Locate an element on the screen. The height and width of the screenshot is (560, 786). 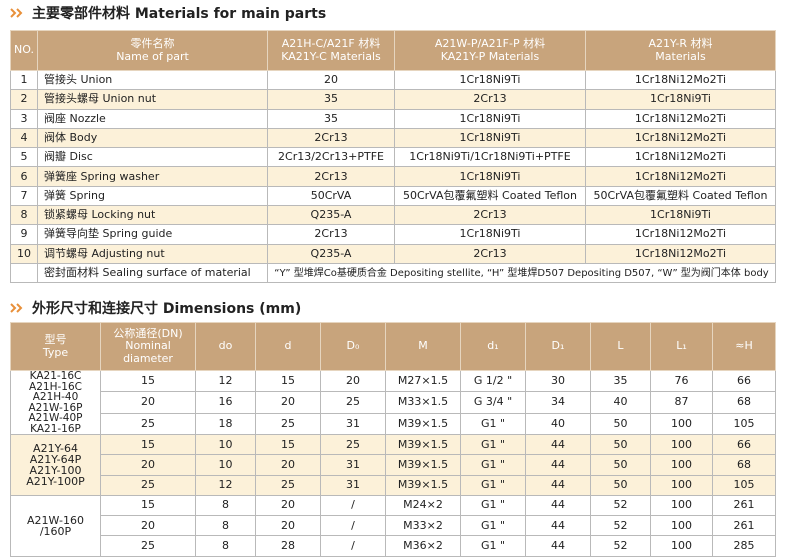
table-row: 2 管接头螺母 Union nut 35 2Cr13 1Cr18Ni9Ti is located at coordinates (393, 99).